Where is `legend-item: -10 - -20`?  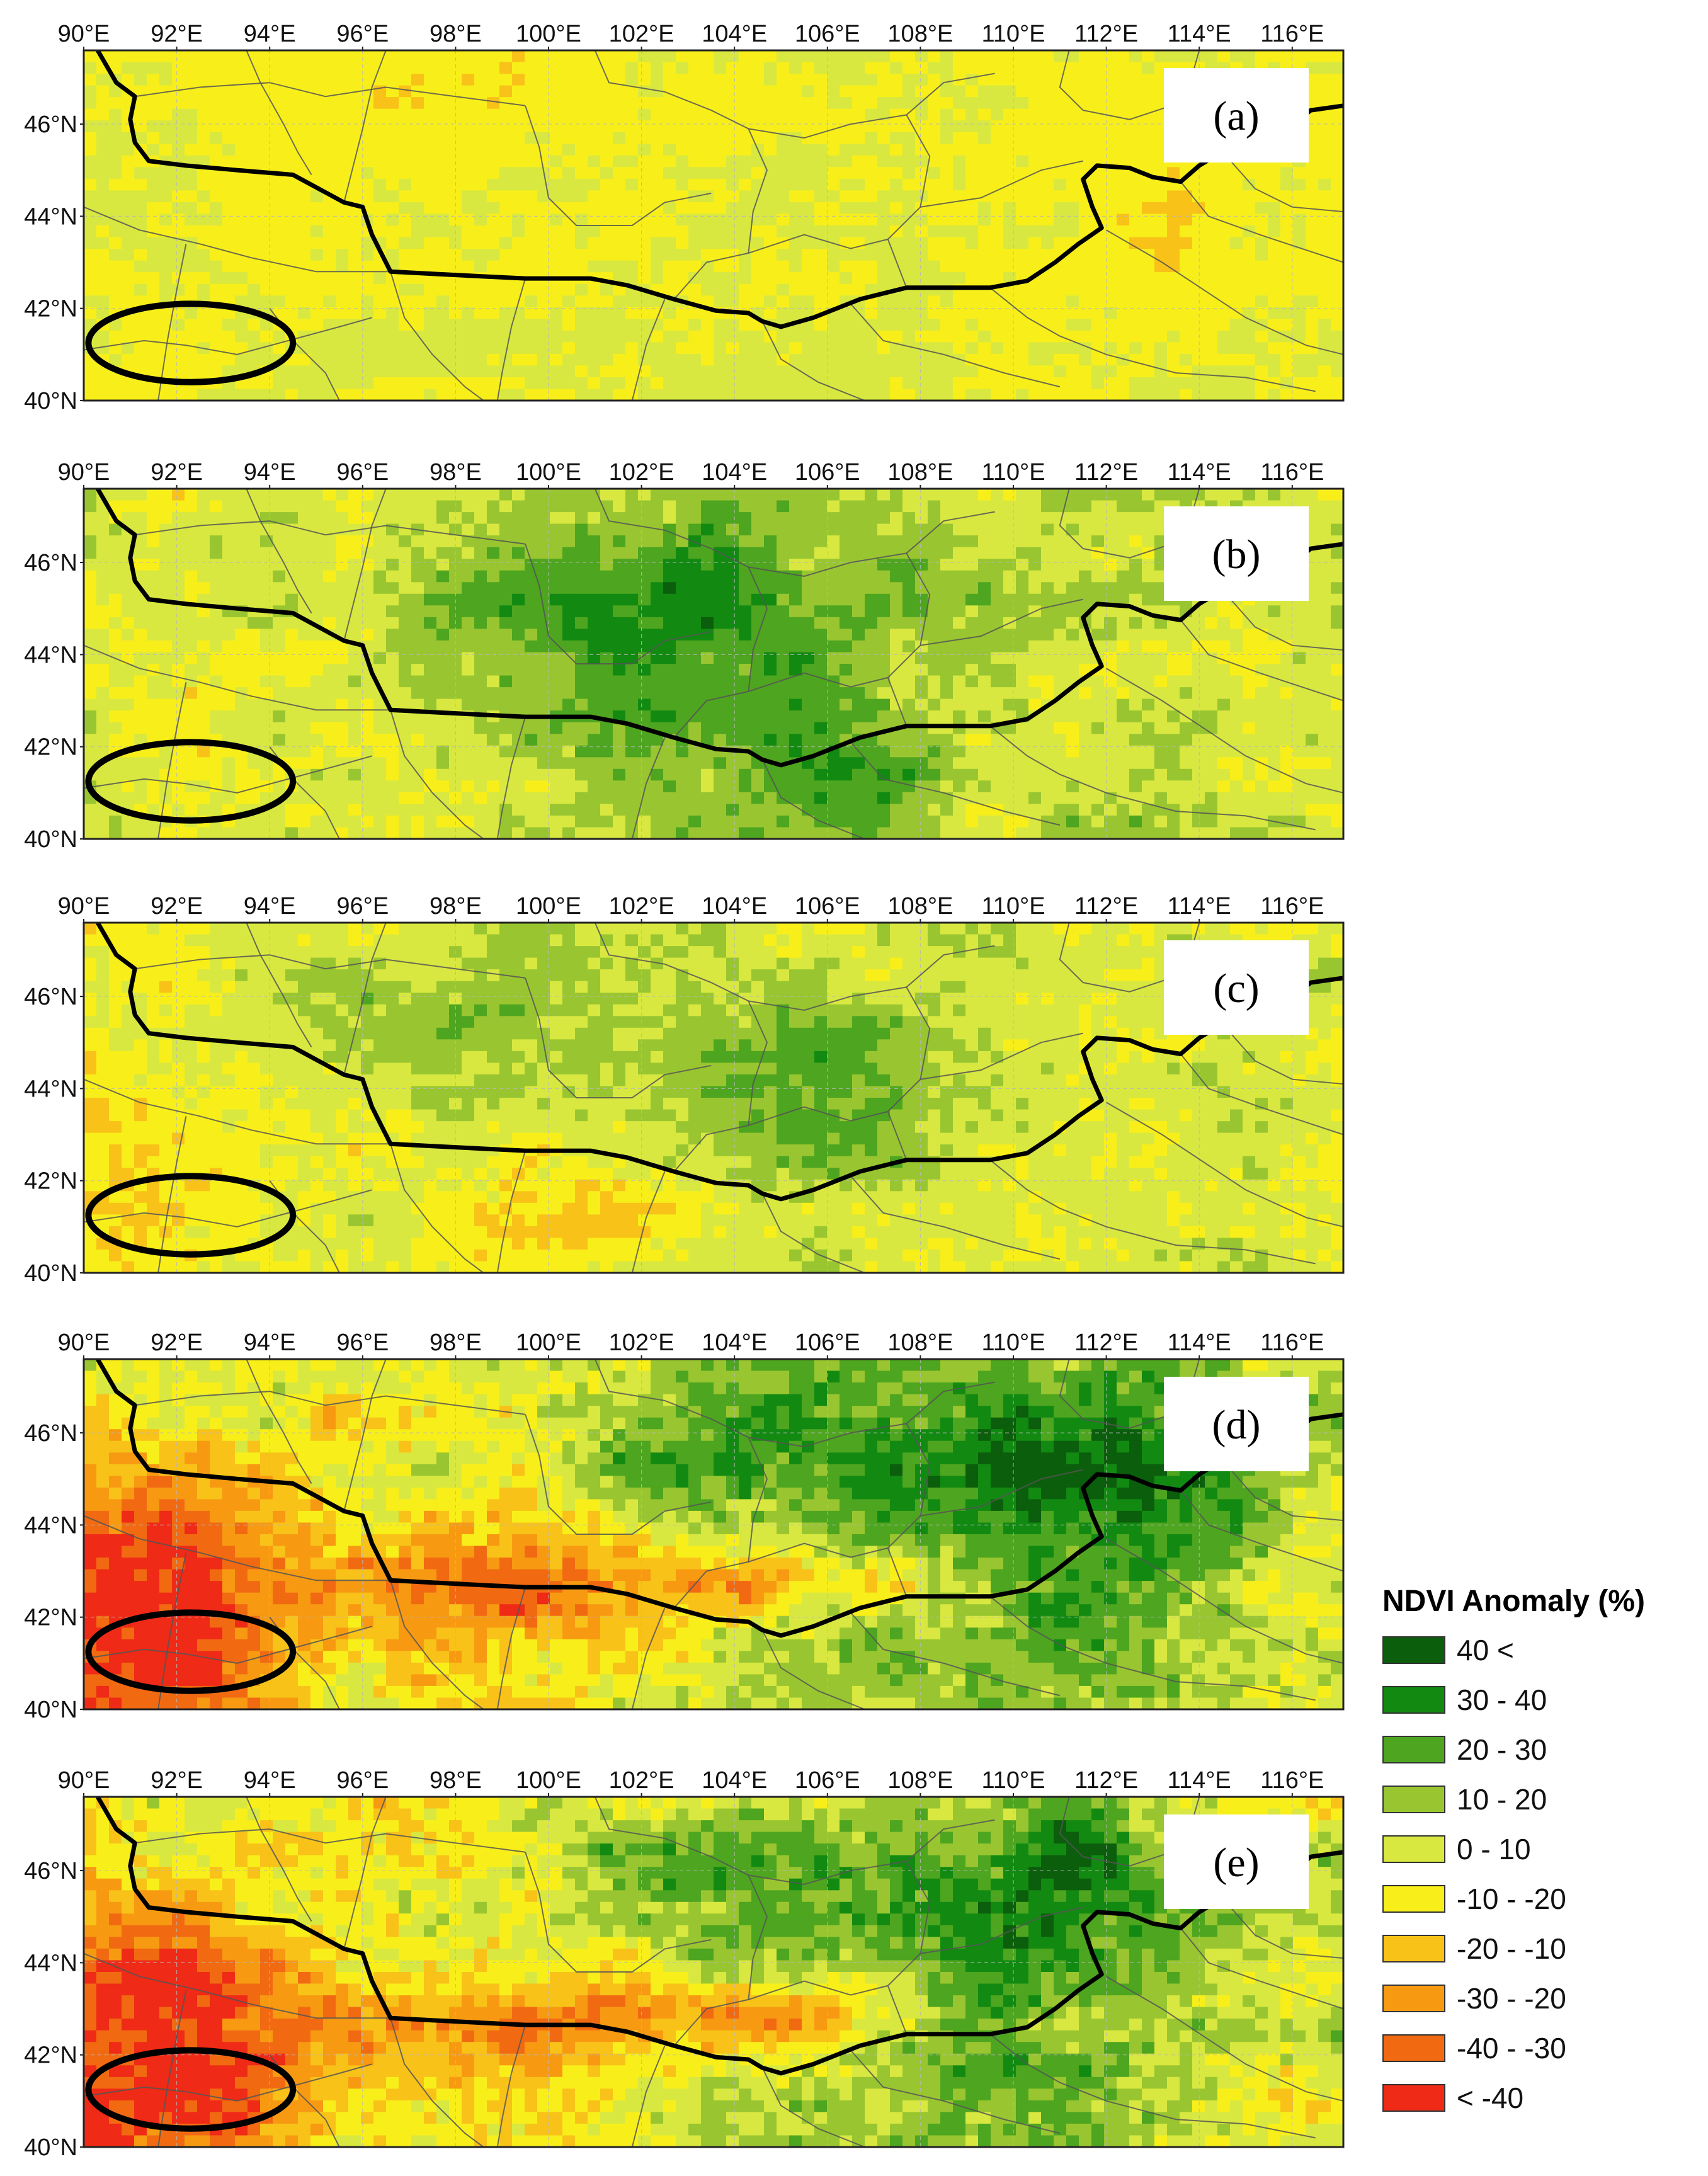 legend-item: -10 - -20 is located at coordinates (1540, 1899).